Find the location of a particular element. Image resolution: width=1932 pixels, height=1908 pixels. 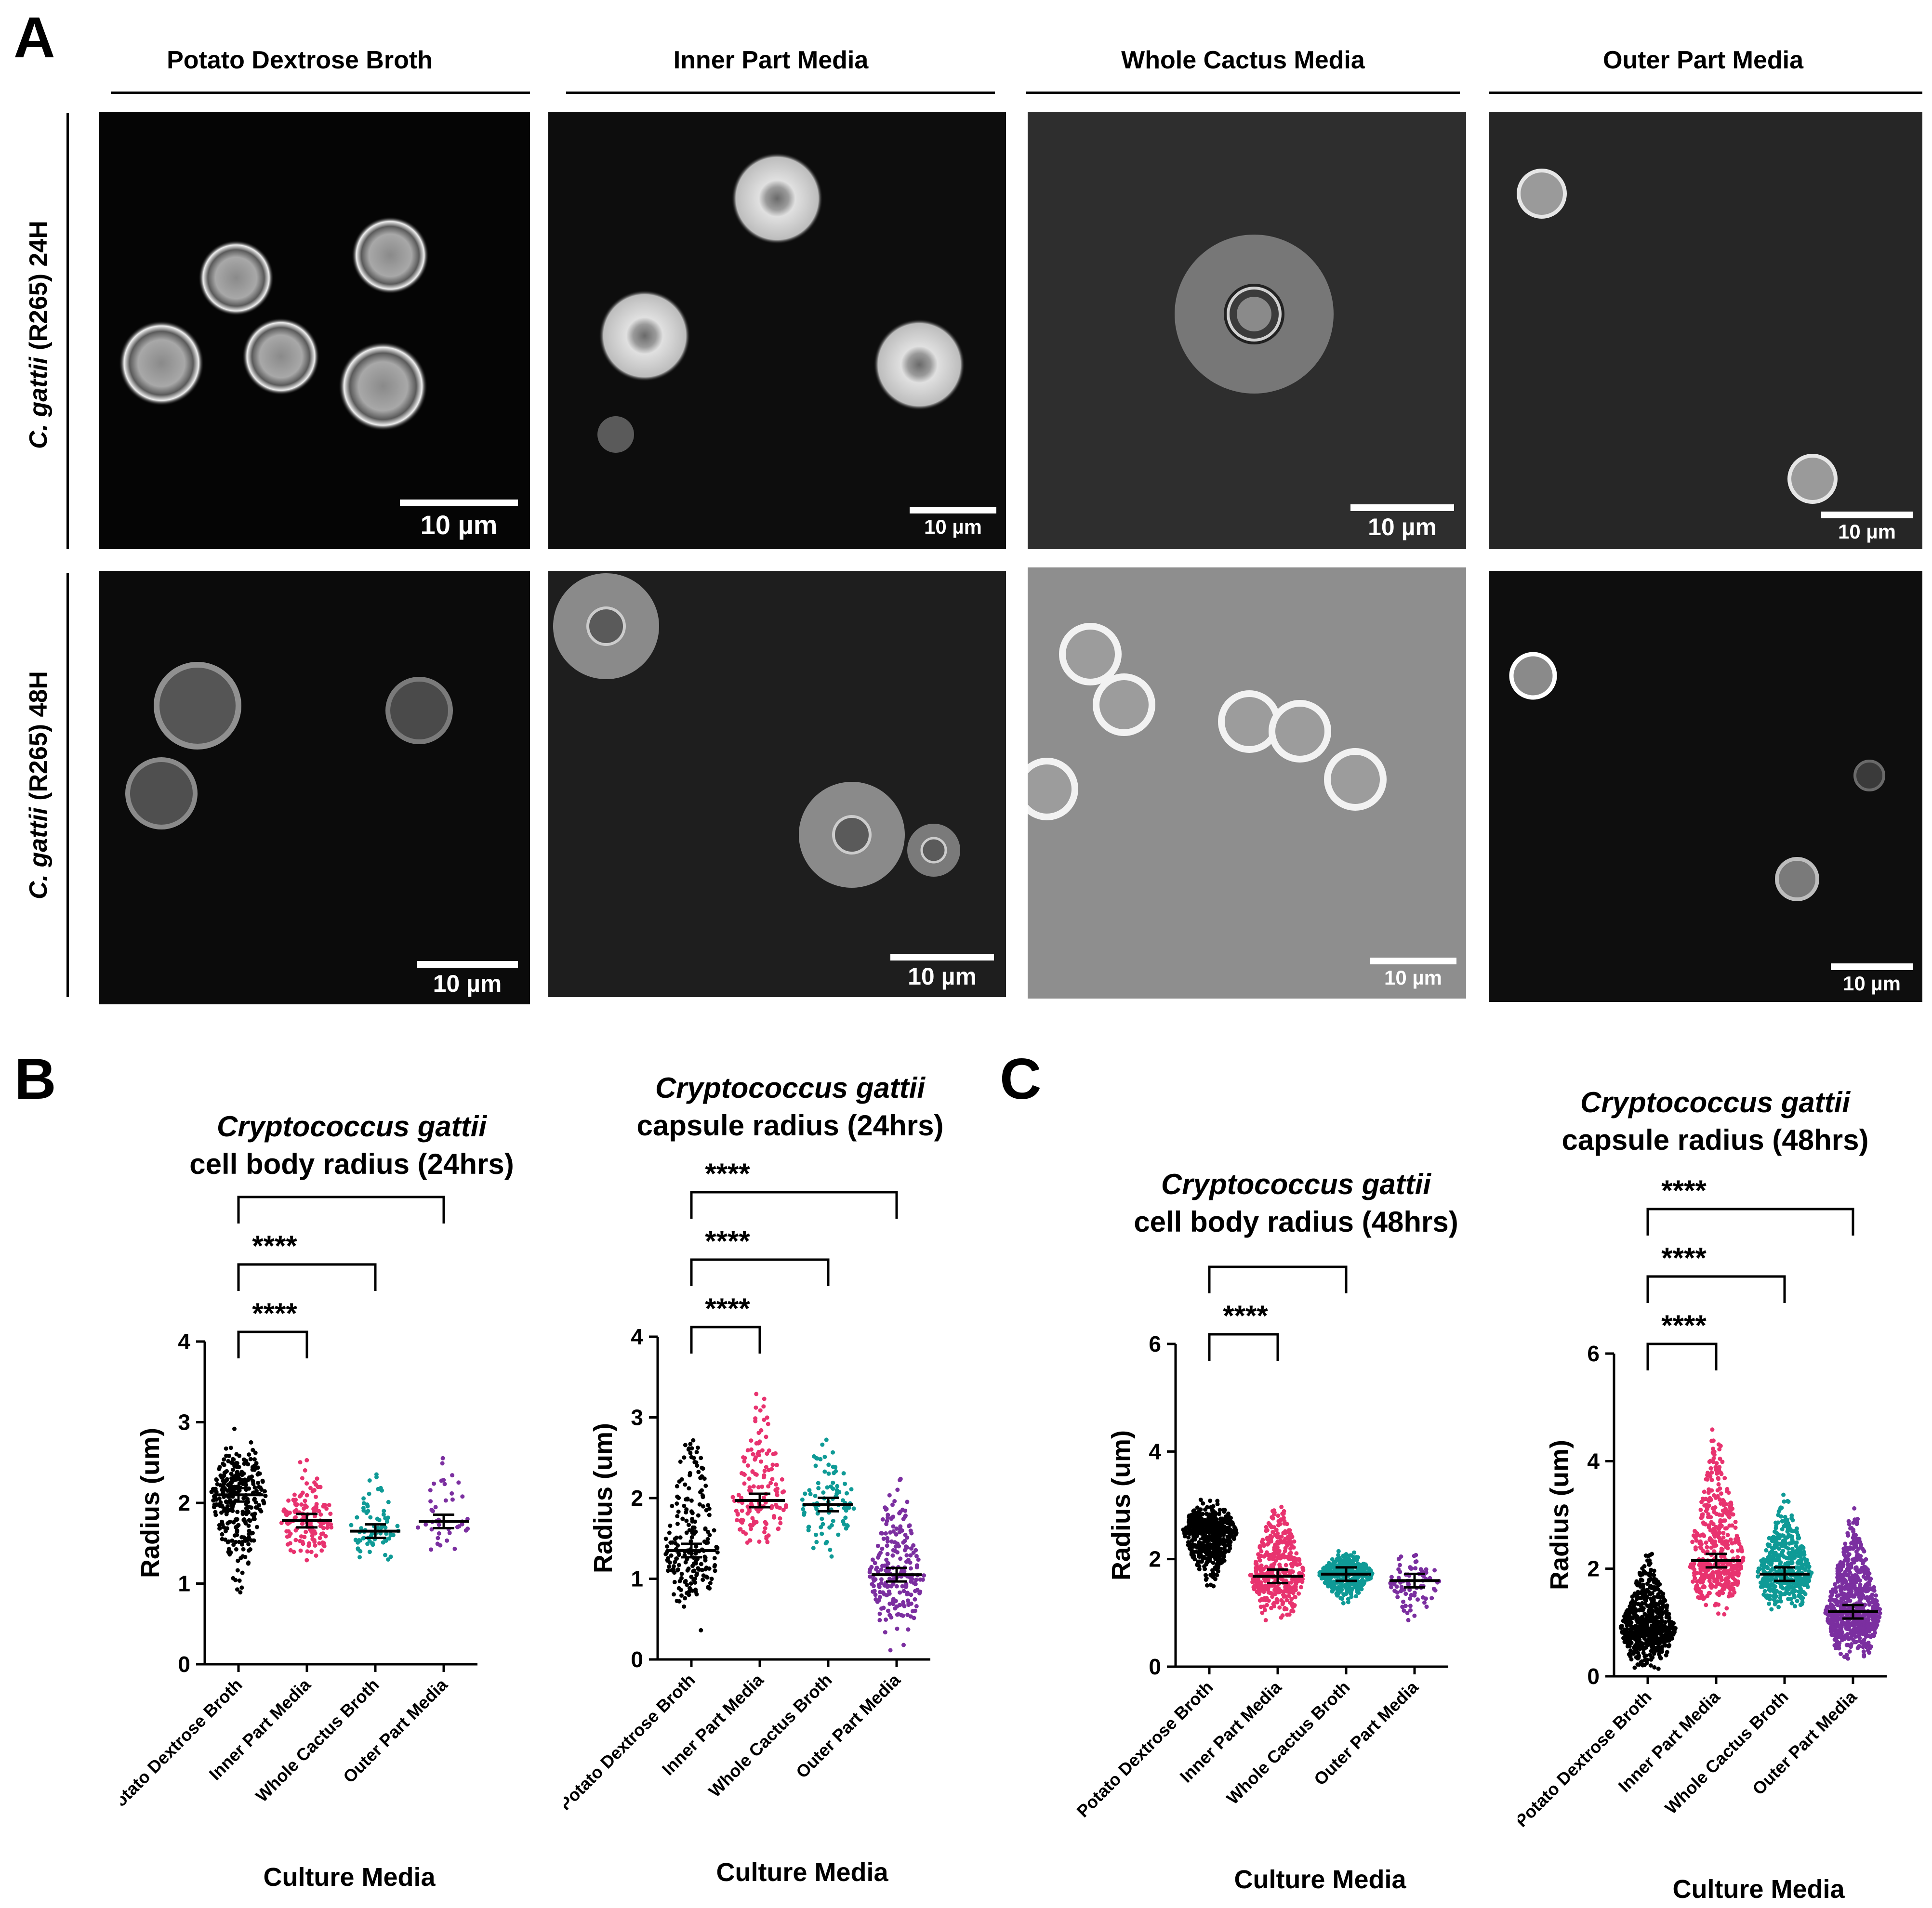

chart-title-text: cell body radius (24hrs) is located at coordinates (351, 1164).